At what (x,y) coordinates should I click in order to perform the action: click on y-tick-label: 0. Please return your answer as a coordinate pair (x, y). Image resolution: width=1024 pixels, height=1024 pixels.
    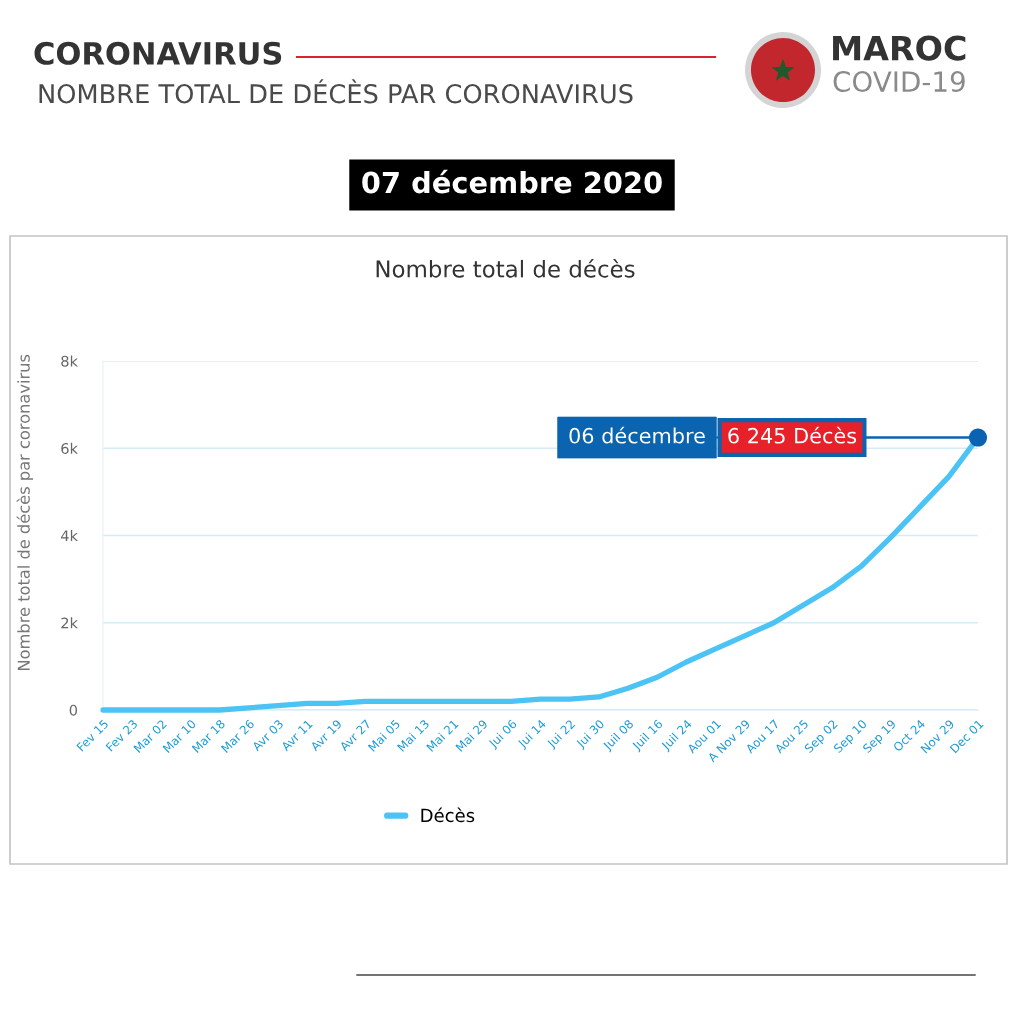
    Looking at the image, I should click on (73, 710).